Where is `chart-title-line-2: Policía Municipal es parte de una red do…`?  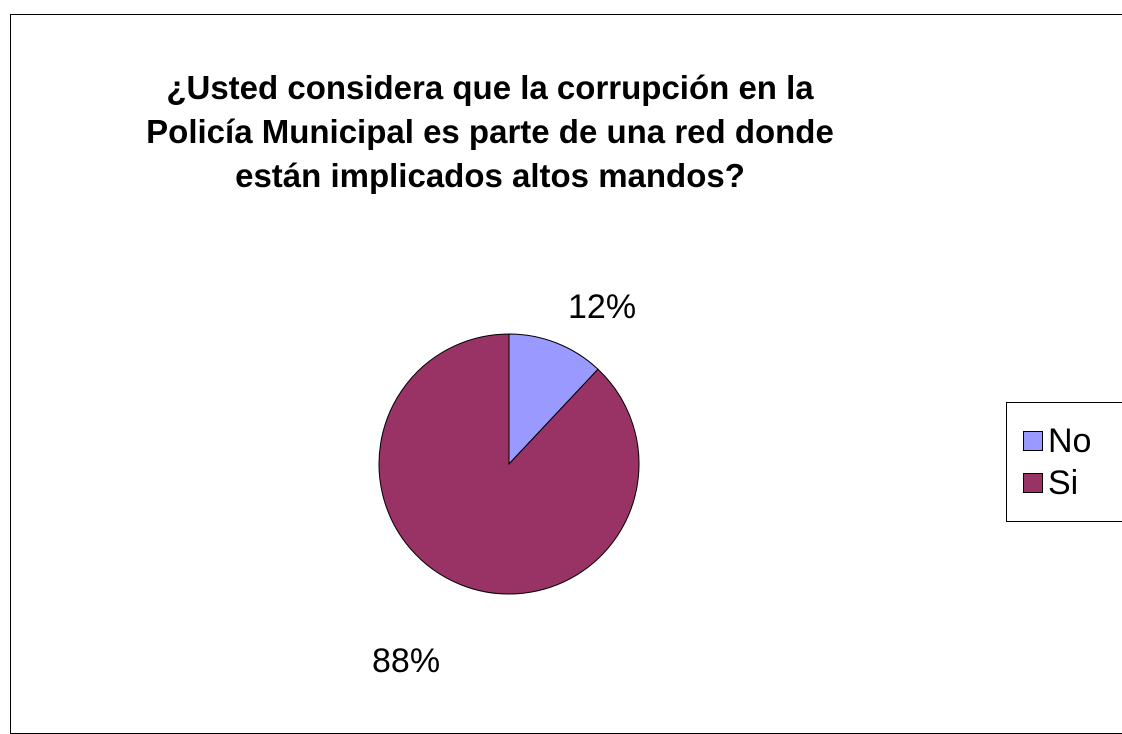 chart-title-line-2: Policía Municipal es parte de una red do… is located at coordinates (490, 131).